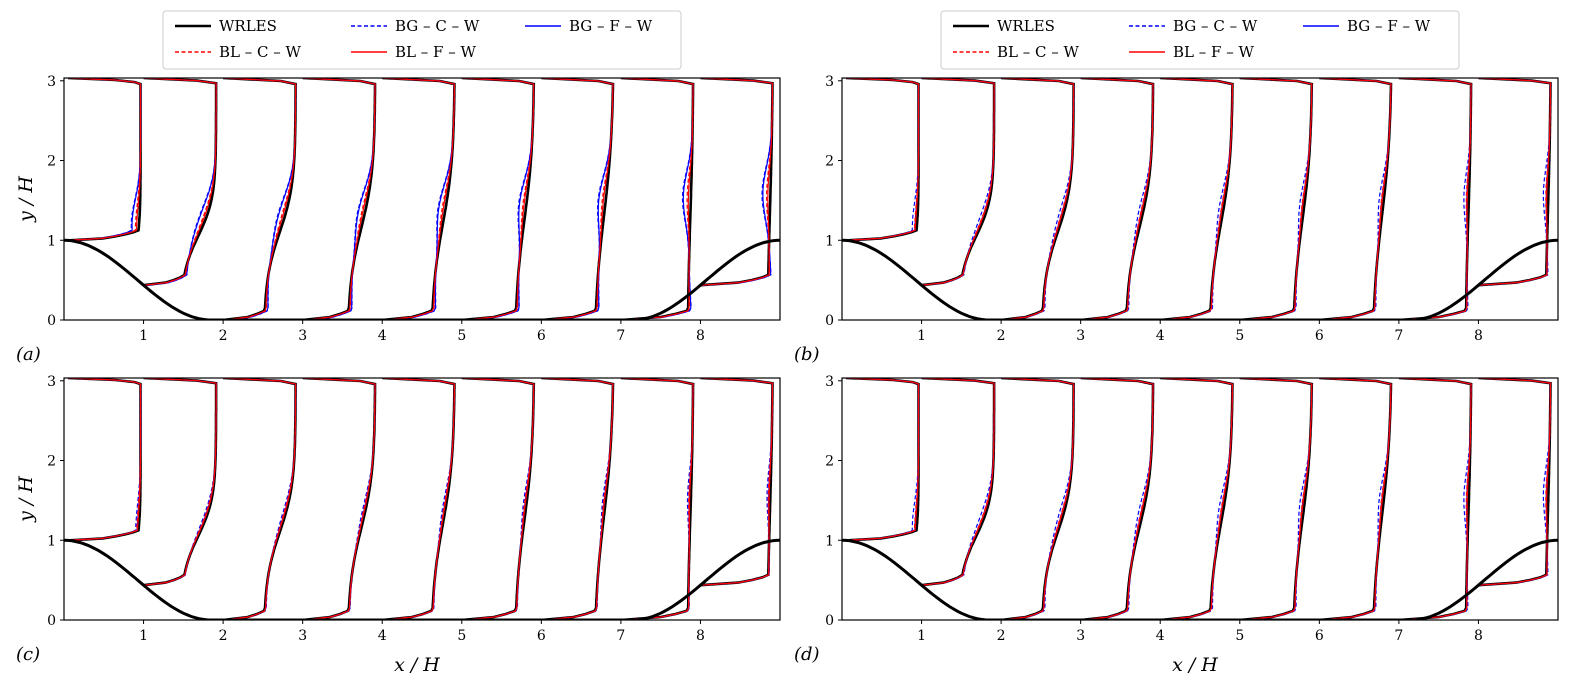  I want to click on legend-entry-label: BG – F – W, so click(1389, 26).